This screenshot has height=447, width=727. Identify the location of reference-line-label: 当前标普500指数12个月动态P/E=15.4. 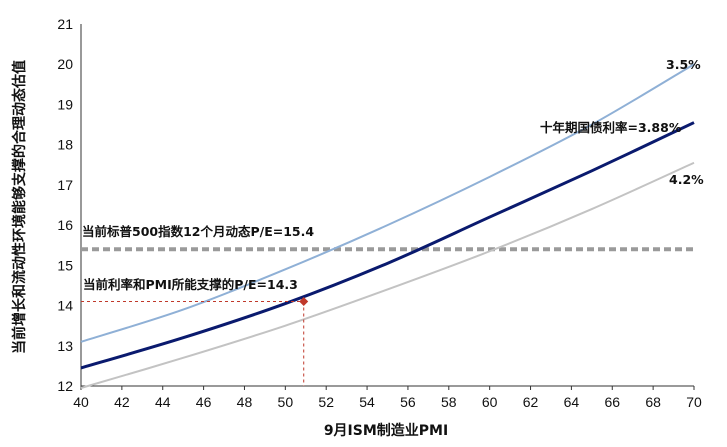
(198, 231).